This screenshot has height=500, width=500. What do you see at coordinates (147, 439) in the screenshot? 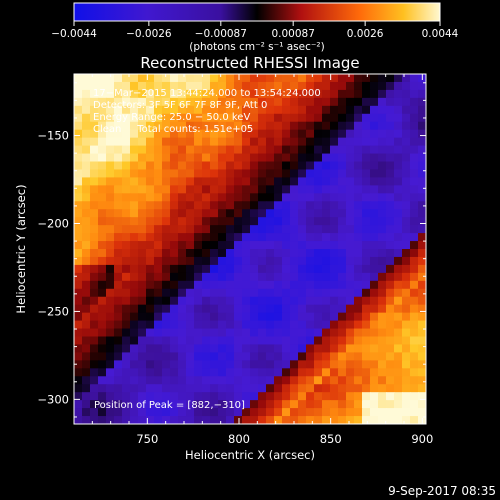
I see `x-tick-label: 750` at bounding box center [147, 439].